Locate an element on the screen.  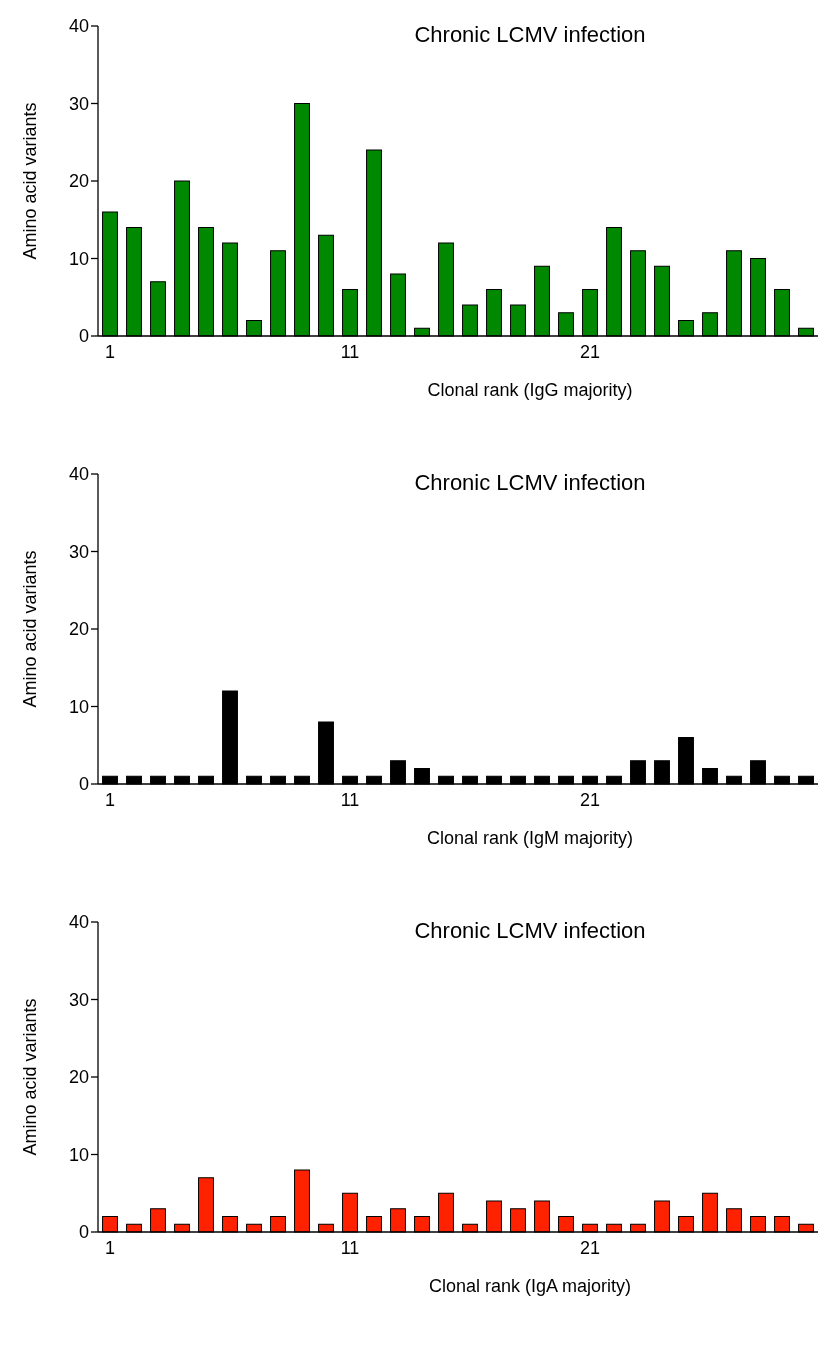
x-axis-title: Clonal rank (IgM majority) is located at coordinates (530, 838).